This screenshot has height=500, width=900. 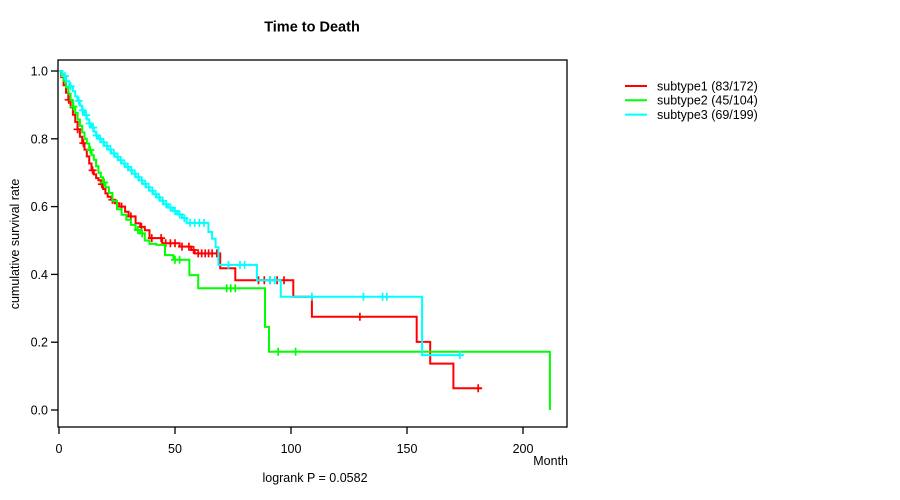 I want to click on censor-marks-subtype2, so click(x=184, y=229).